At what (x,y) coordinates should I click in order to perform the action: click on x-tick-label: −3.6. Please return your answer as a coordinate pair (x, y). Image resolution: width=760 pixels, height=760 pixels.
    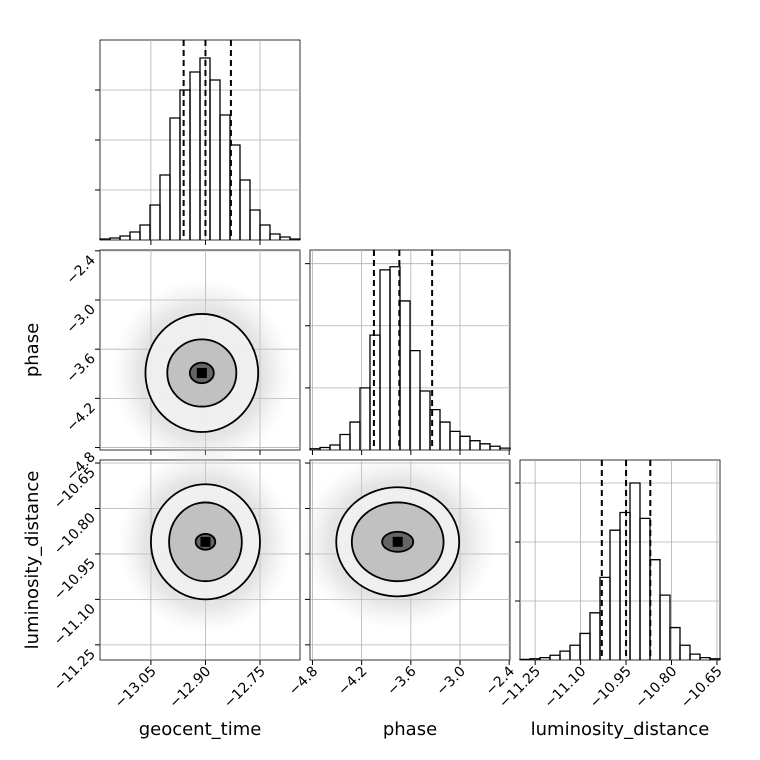
    Looking at the image, I should click on (401, 680).